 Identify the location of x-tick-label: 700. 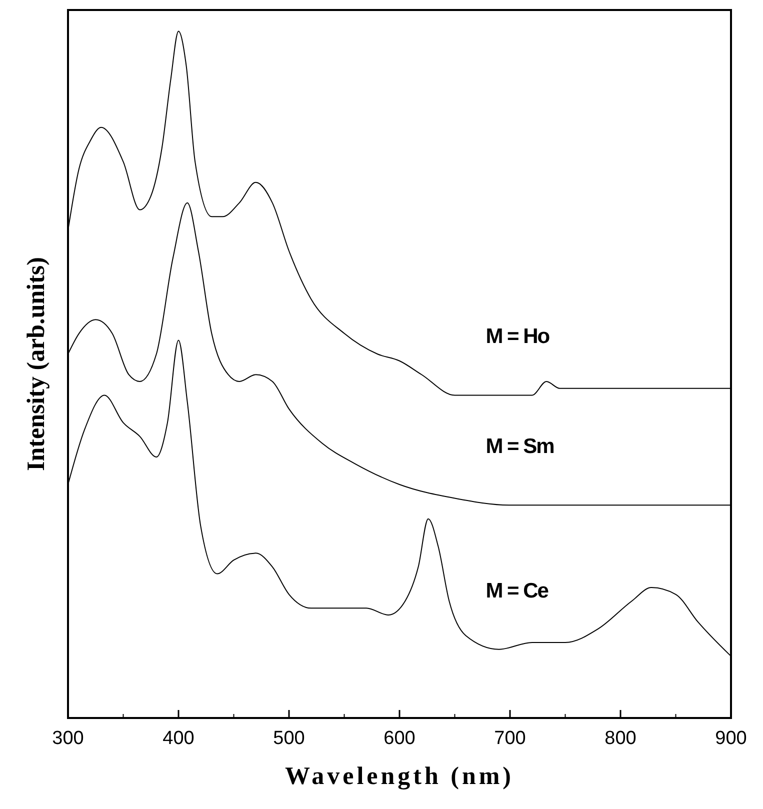
(510, 738).